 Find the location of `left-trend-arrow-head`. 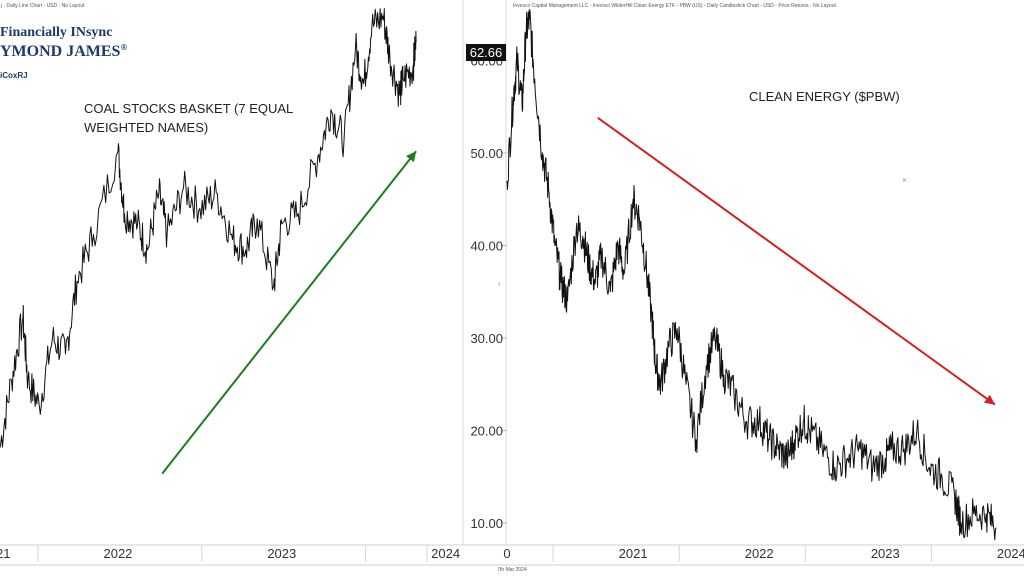

left-trend-arrow-head is located at coordinates (411, 157).